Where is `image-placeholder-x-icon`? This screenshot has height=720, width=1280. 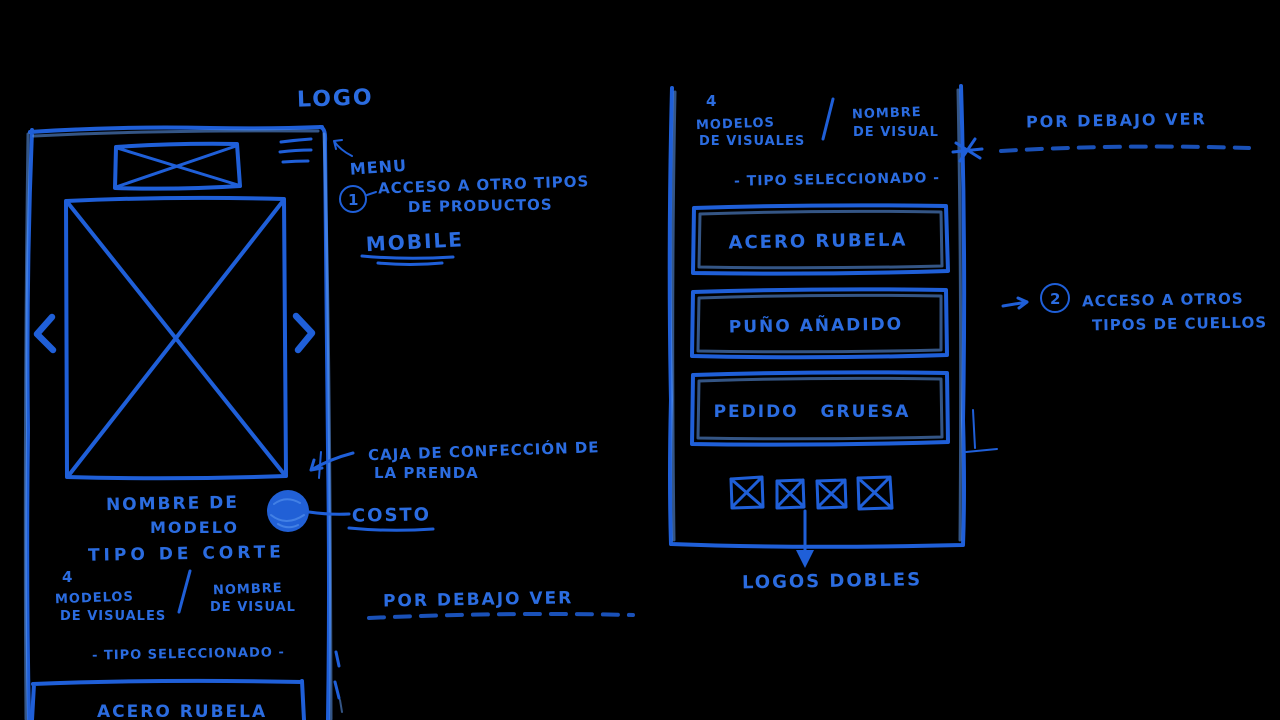 image-placeholder-x-icon is located at coordinates (176, 338).